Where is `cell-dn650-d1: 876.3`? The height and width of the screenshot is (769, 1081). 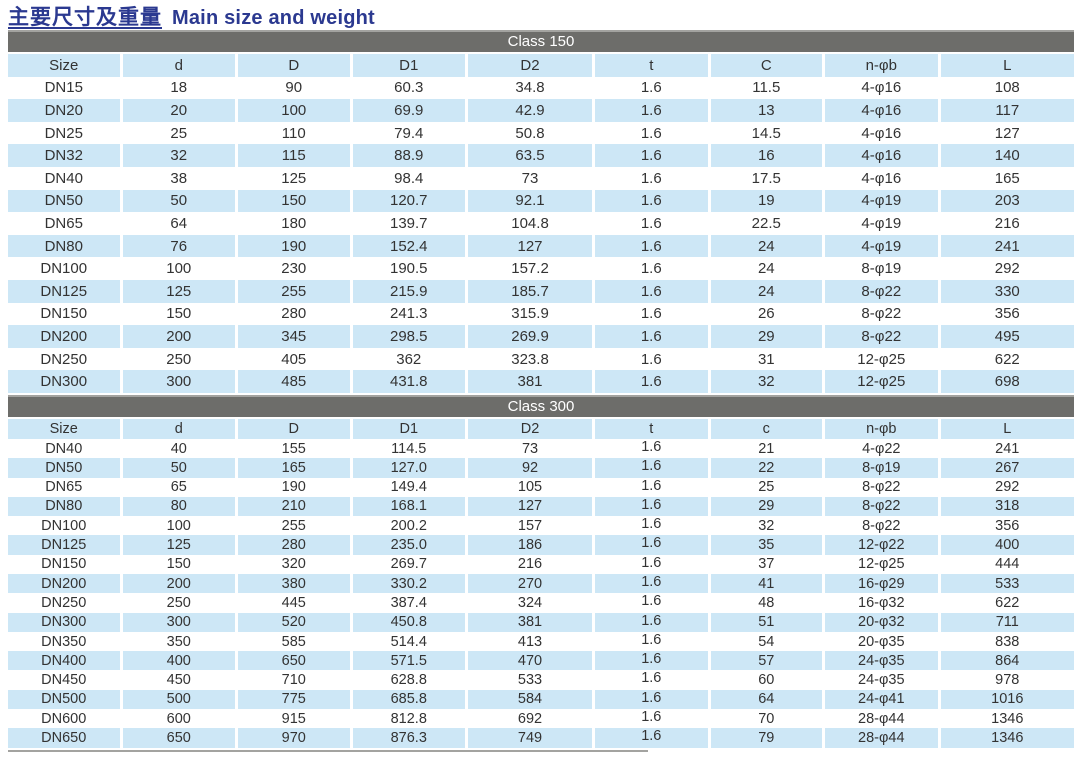 cell-dn650-d1: 876.3 is located at coordinates (410, 738).